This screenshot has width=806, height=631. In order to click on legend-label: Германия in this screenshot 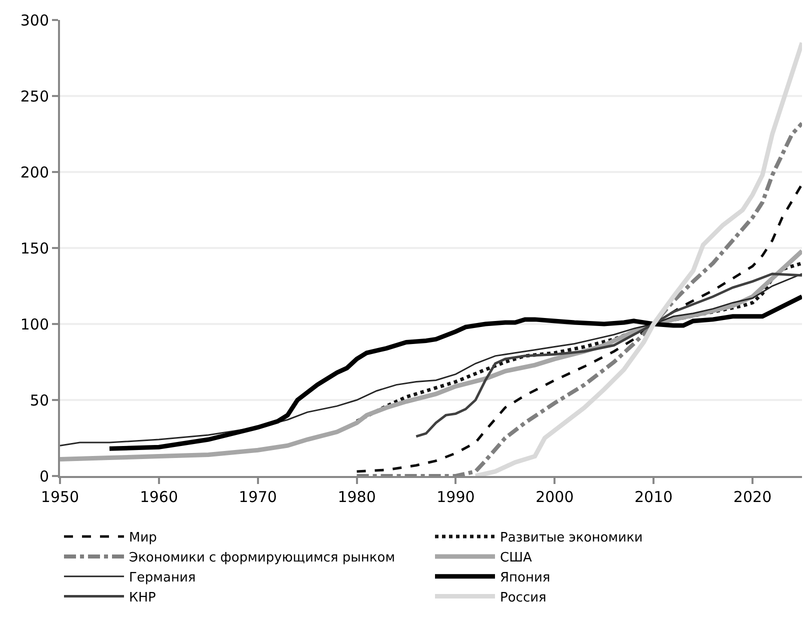, I will do `click(162, 578)`.